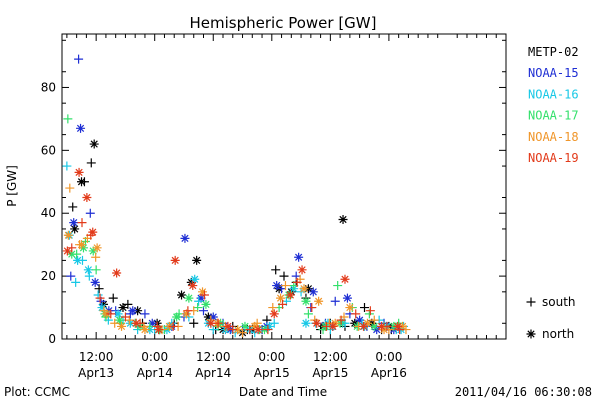 This screenshot has height=400, width=600. Describe the element at coordinates (553, 52) in the screenshot. I see `legend-entry-metp-02: METP-02` at that location.